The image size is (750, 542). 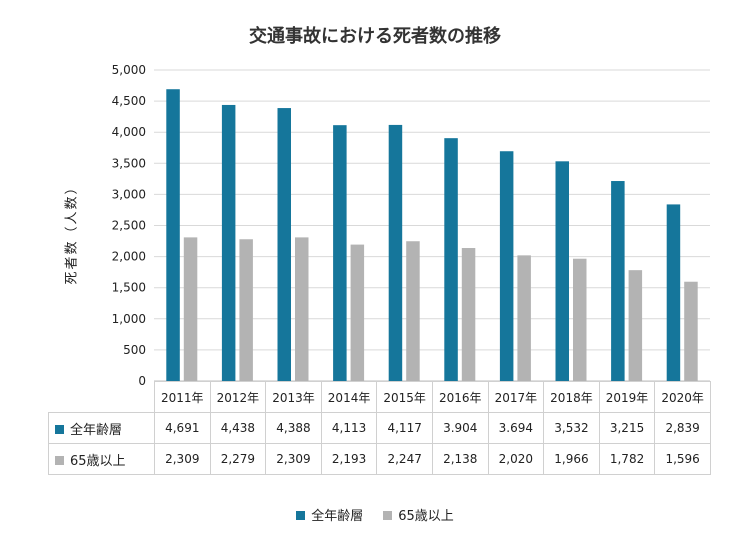 I want to click on x-tick-label: 2017年, so click(x=516, y=397).